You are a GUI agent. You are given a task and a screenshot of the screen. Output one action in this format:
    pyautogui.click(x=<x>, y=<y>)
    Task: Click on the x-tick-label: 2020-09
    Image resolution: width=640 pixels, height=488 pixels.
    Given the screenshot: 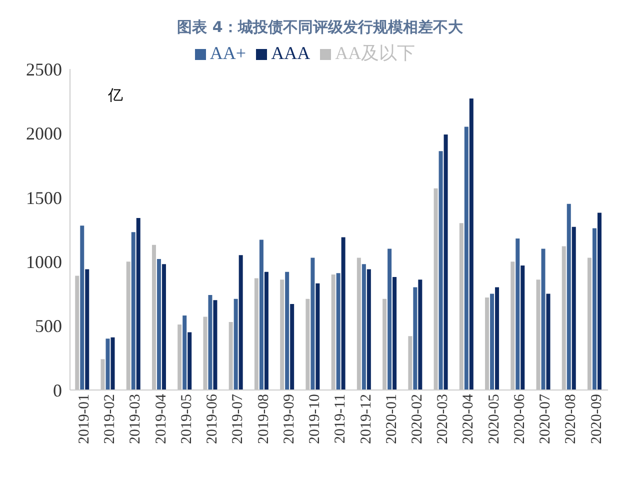 What is the action you would take?
    pyautogui.click(x=596, y=419)
    